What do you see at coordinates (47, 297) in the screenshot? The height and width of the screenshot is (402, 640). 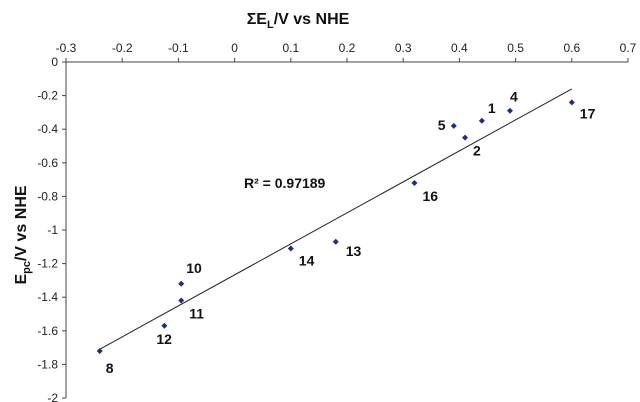 I see `y-tick-label: -1.4` at bounding box center [47, 297].